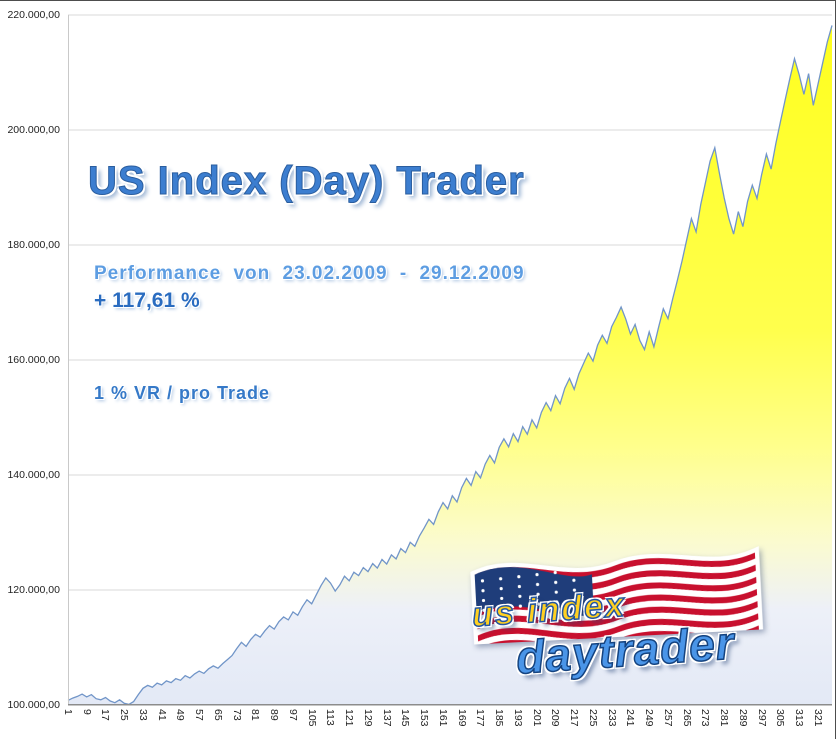  I want to click on x-tick-label: 217, so click(574, 718).